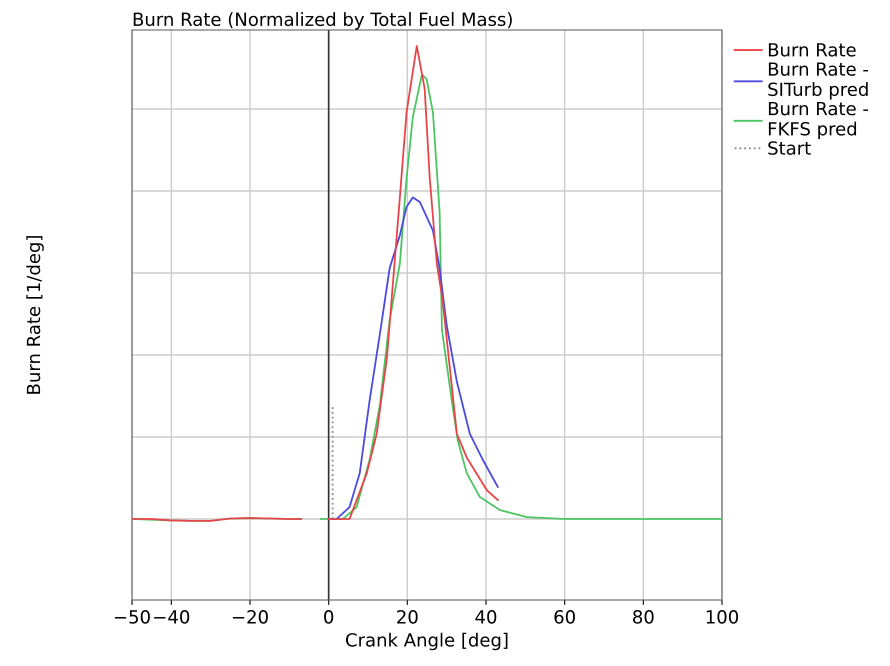  What do you see at coordinates (564, 617) in the screenshot?
I see `x-tick-label: 60` at bounding box center [564, 617].